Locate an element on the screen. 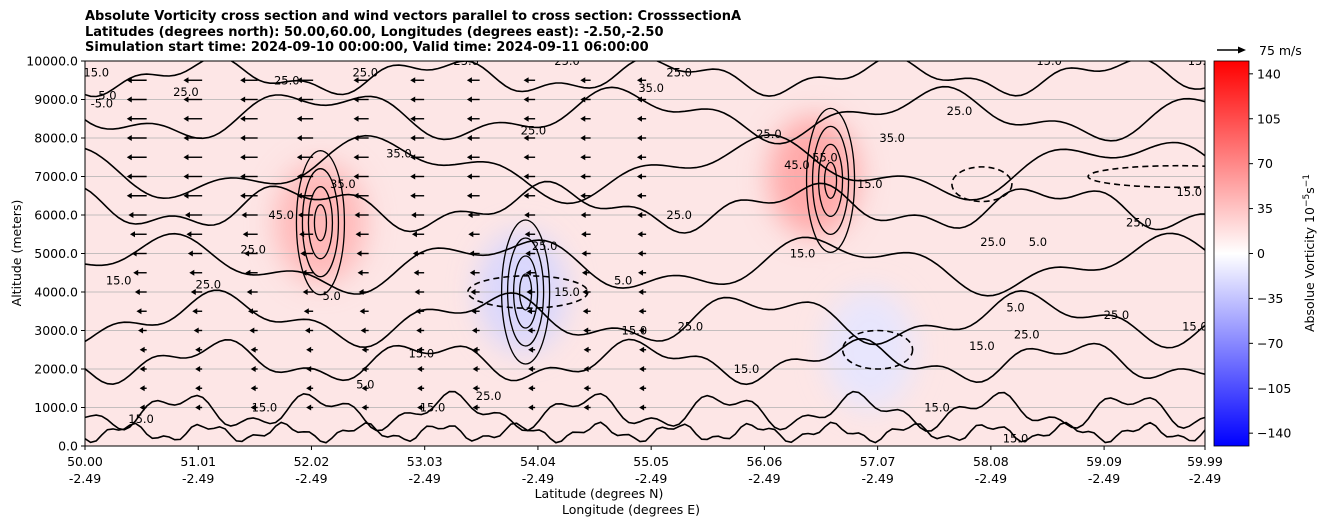 The height and width of the screenshot is (526, 1332). vorticity-feature is located at coordinates (869, 349).